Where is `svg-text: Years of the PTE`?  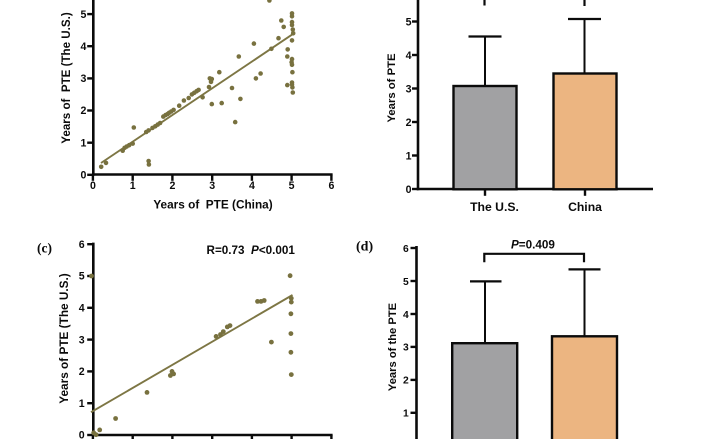 svg-text: Years of the PTE is located at coordinates (393, 346).